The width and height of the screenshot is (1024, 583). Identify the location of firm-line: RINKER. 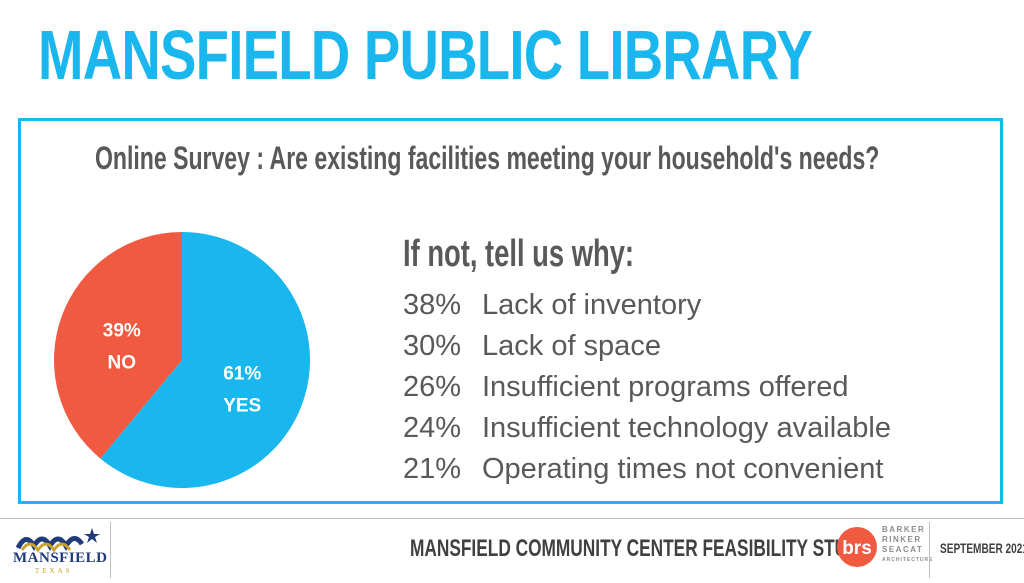
(902, 539).